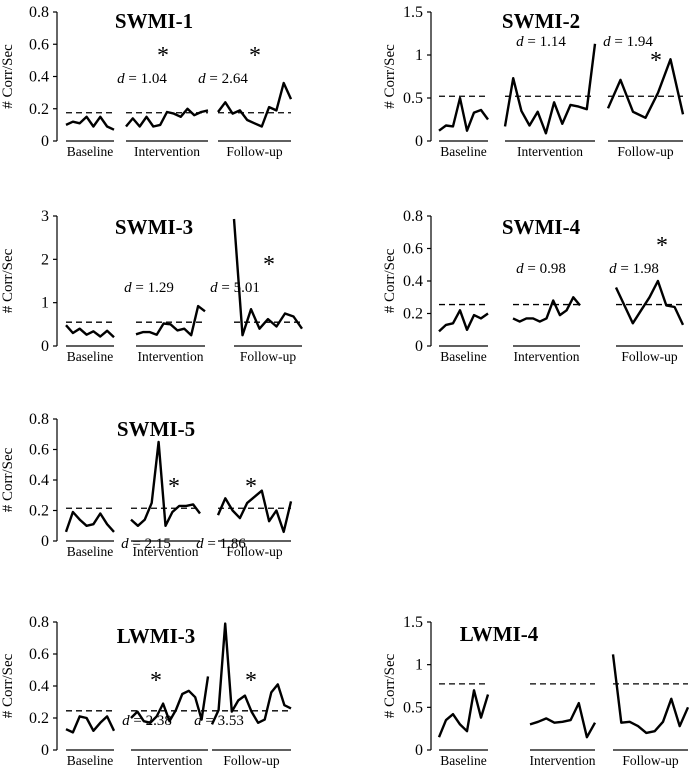 The width and height of the screenshot is (692, 779). What do you see at coordinates (463, 151) in the screenshot?
I see `swmi-2-baseline-phase-label: Baseline` at bounding box center [463, 151].